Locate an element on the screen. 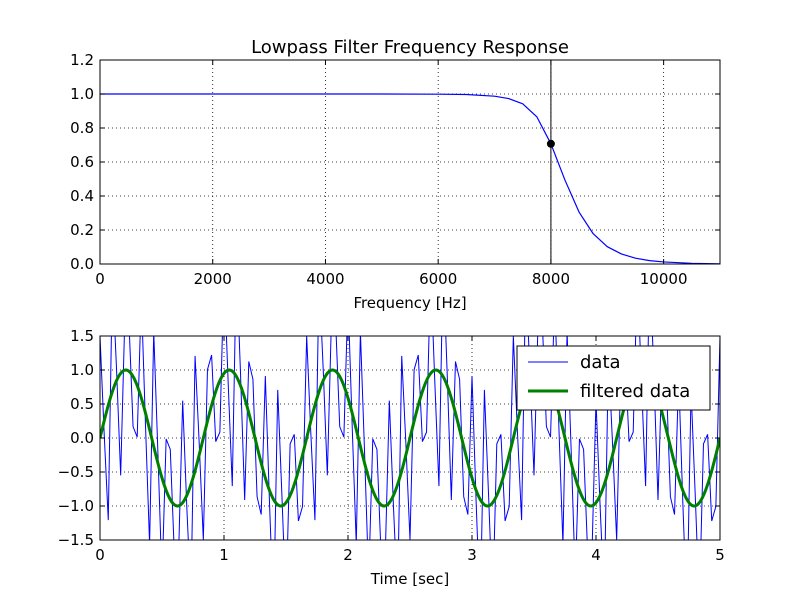 The width and height of the screenshot is (800, 600). legend-frame is located at coordinates (613, 378).